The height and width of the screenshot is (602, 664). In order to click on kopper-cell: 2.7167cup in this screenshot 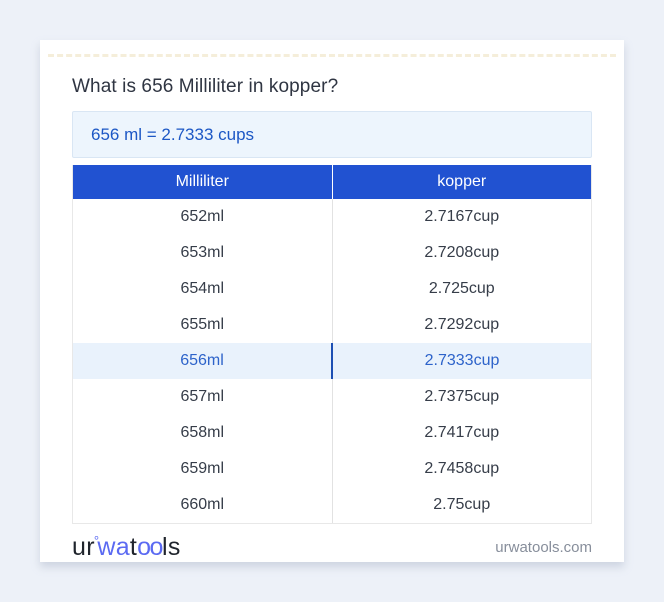, I will do `click(462, 216)`.